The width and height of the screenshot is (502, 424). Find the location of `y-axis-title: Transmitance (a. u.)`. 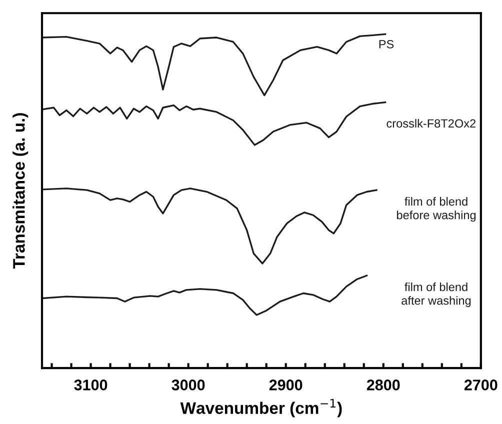

y-axis-title: Transmitance (a. u.) is located at coordinates (20, 191).